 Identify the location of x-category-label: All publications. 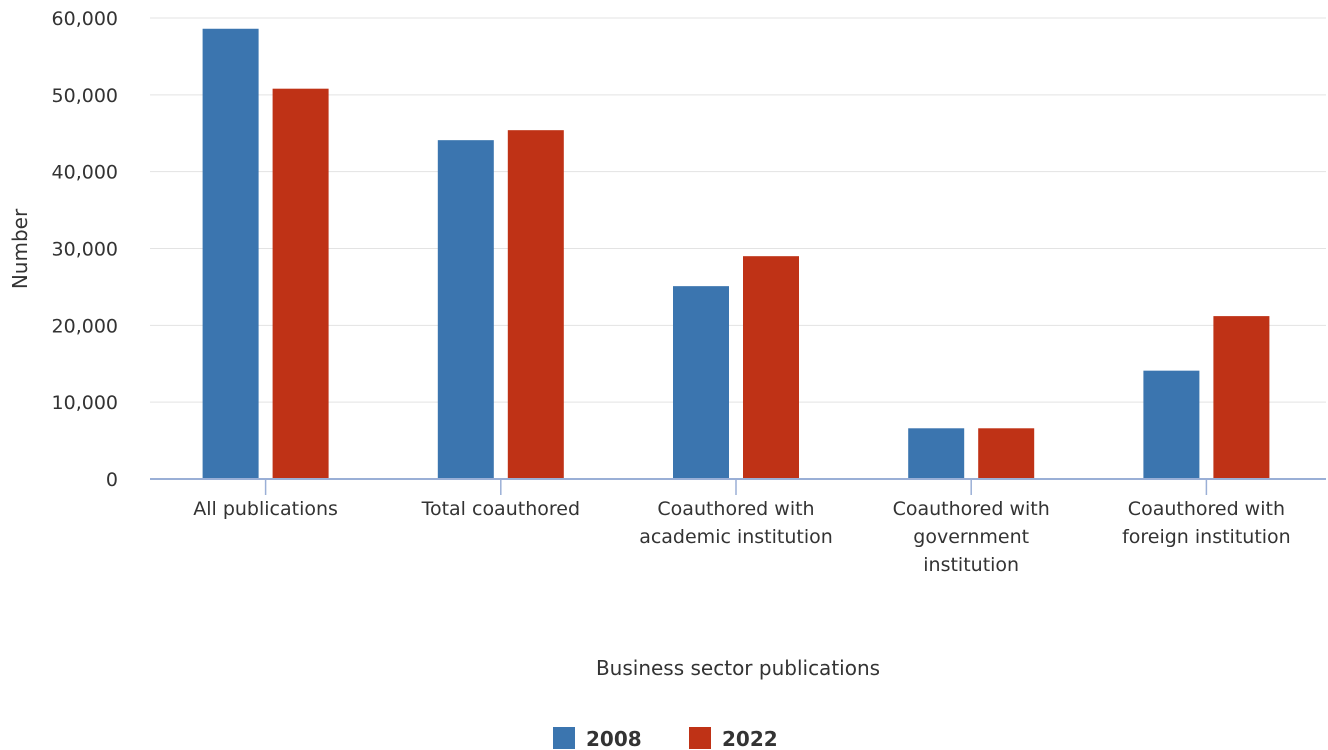
(265, 509).